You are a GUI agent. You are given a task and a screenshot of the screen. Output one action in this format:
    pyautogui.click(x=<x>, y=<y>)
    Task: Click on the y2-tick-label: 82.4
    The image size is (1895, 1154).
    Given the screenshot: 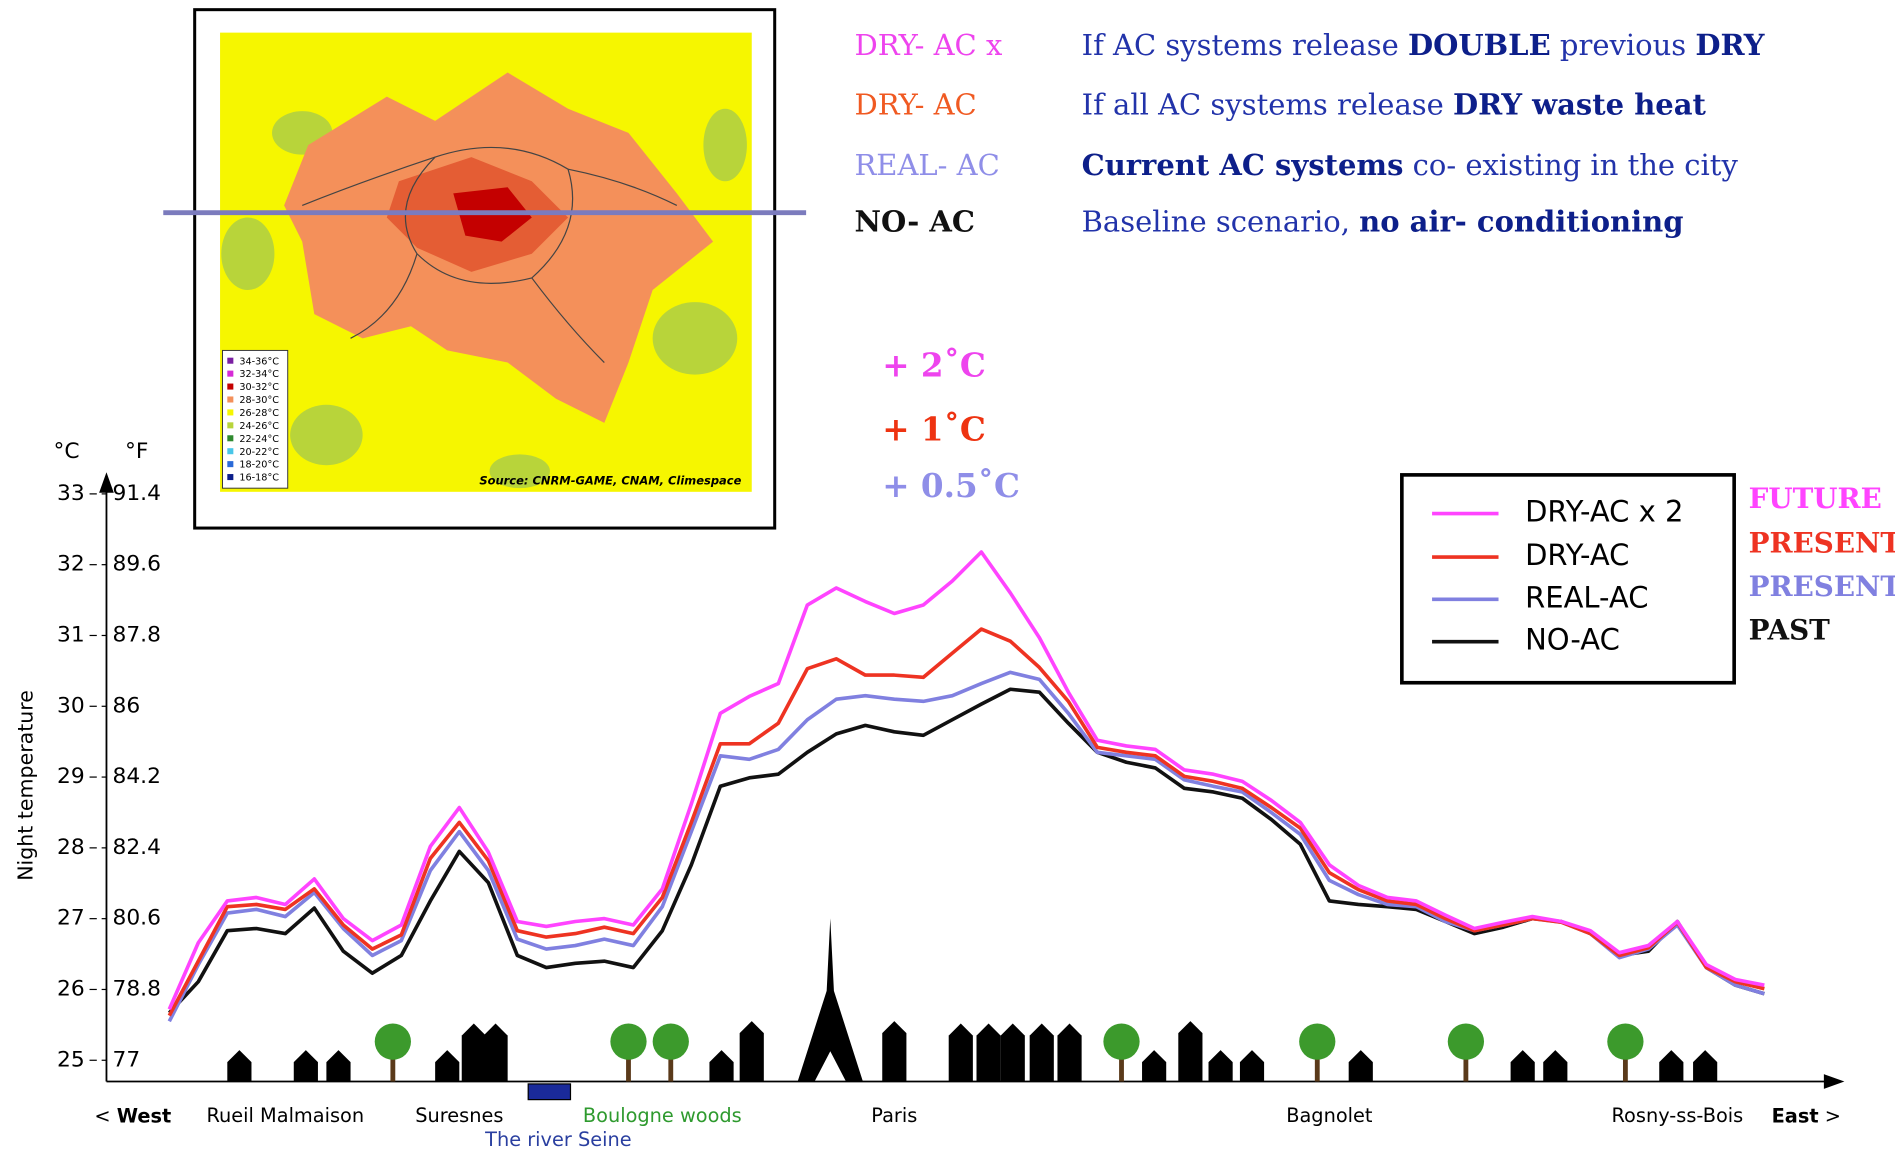 What is the action you would take?
    pyautogui.click(x=137, y=847)
    